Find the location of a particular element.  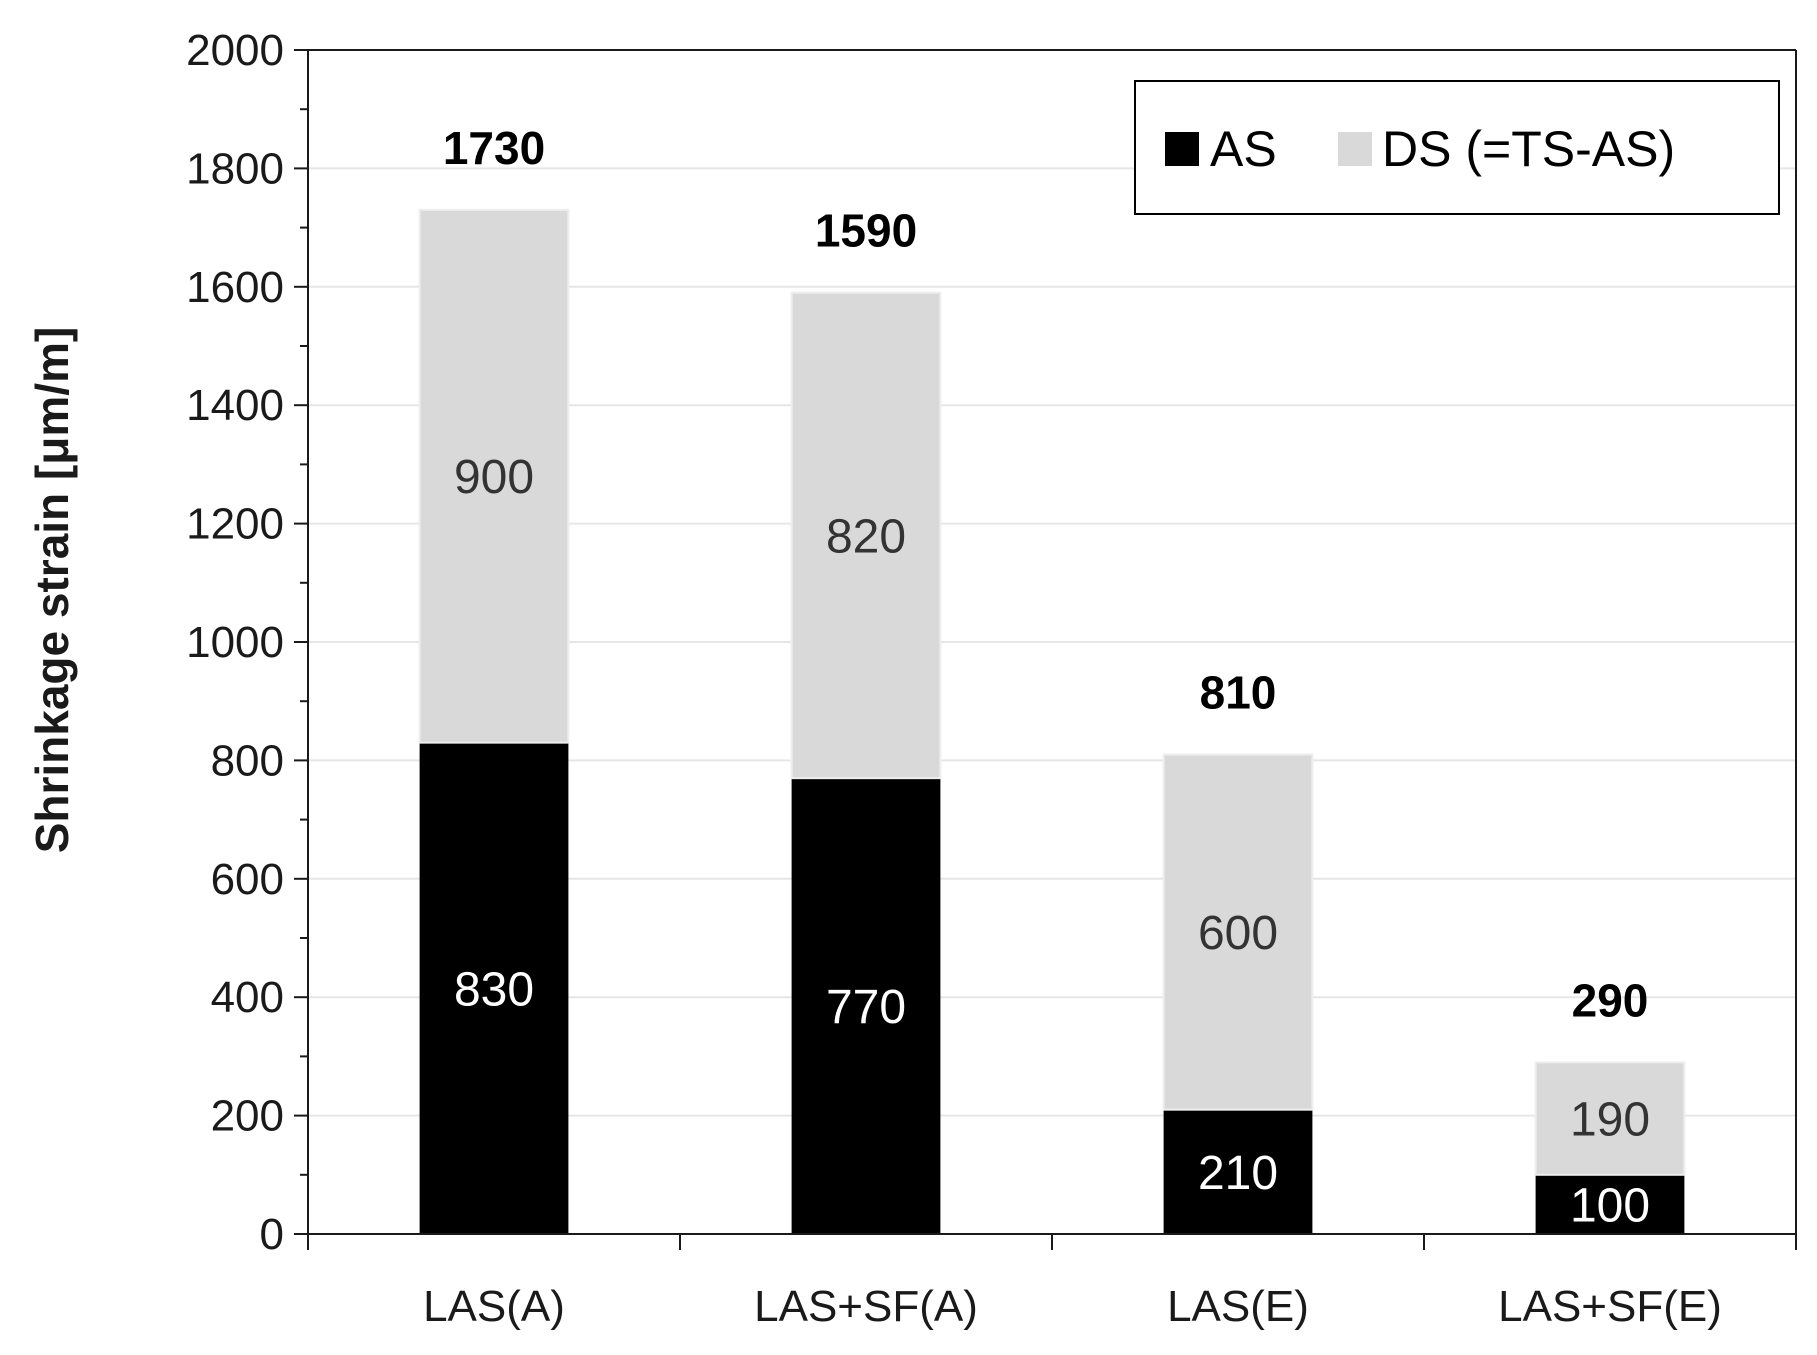

y-tick-label: 1400 is located at coordinates (235, 405).